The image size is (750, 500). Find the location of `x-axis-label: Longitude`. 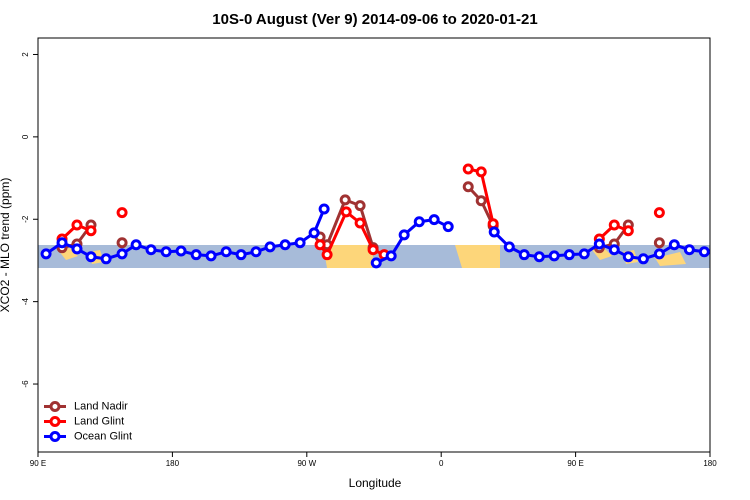

x-axis-label: Longitude is located at coordinates (375, 483).